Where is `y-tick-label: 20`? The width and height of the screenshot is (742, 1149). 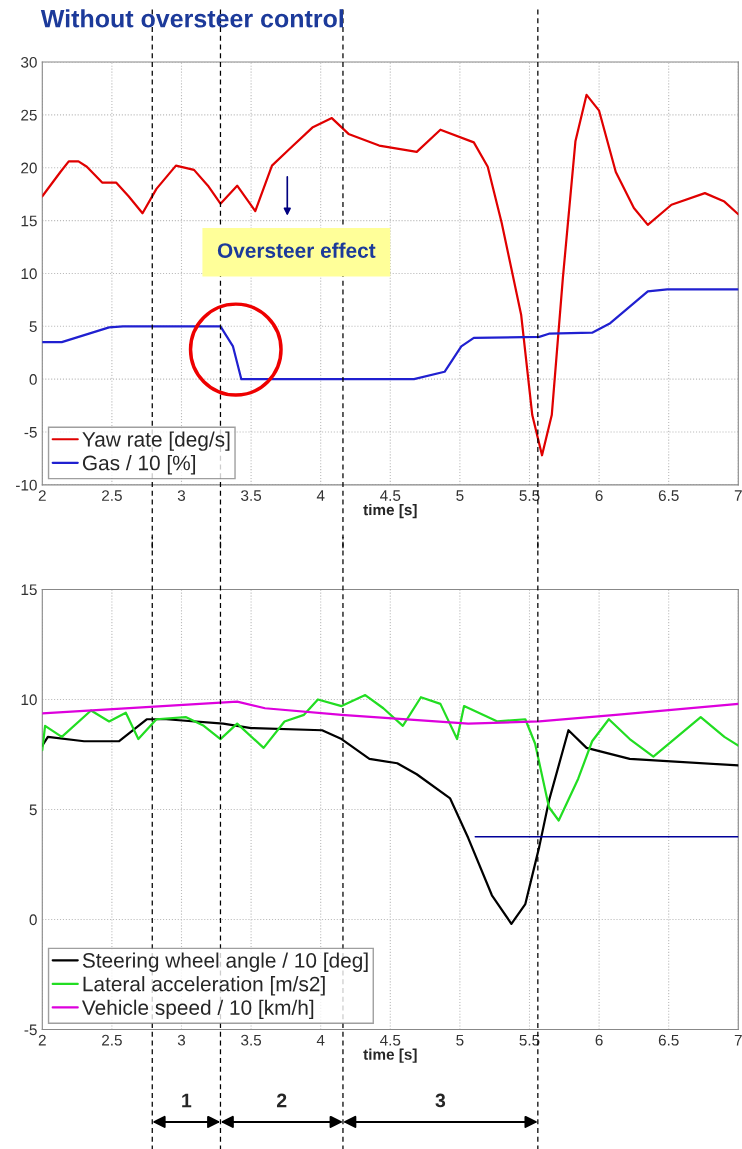 y-tick-label: 20 is located at coordinates (29, 168).